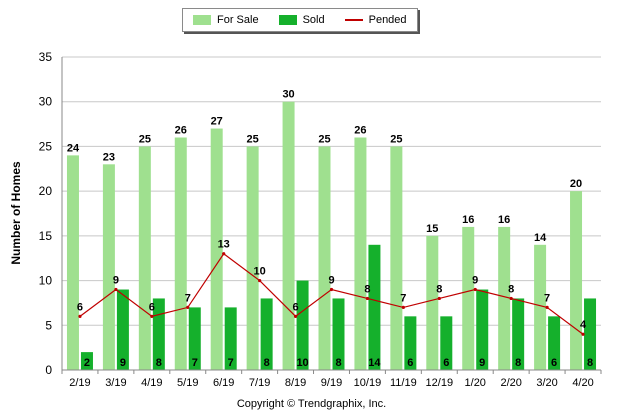  What do you see at coordinates (546, 383) in the screenshot?
I see `x-tick-label: 3/20` at bounding box center [546, 383].